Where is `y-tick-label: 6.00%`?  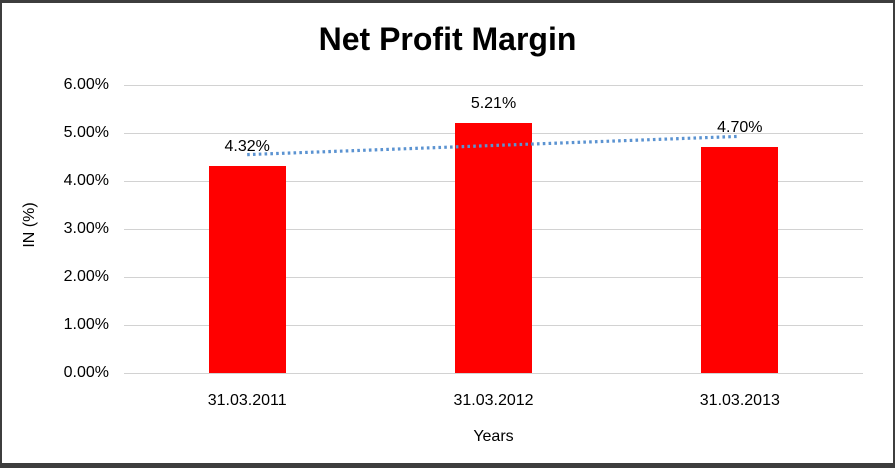
y-tick-label: 6.00% is located at coordinates (86, 84).